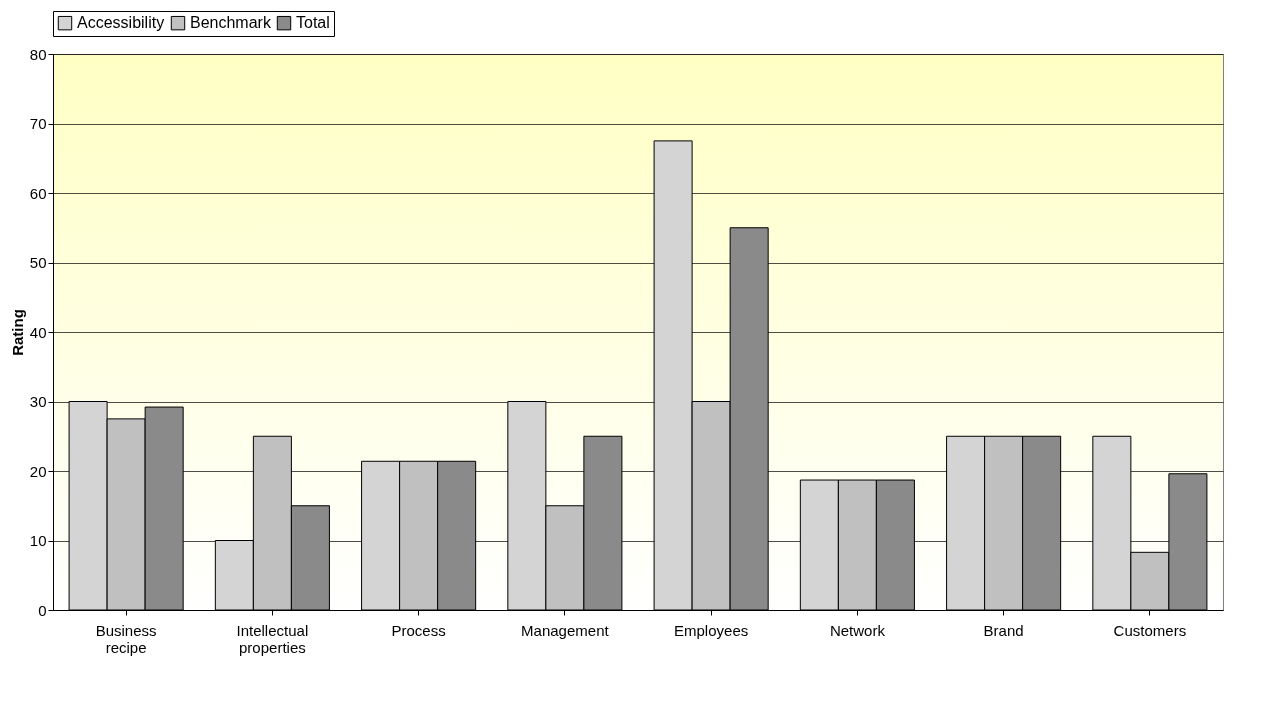 The width and height of the screenshot is (1273, 706). Describe the element at coordinates (38, 332) in the screenshot. I see `y-tick-label: 40` at that location.